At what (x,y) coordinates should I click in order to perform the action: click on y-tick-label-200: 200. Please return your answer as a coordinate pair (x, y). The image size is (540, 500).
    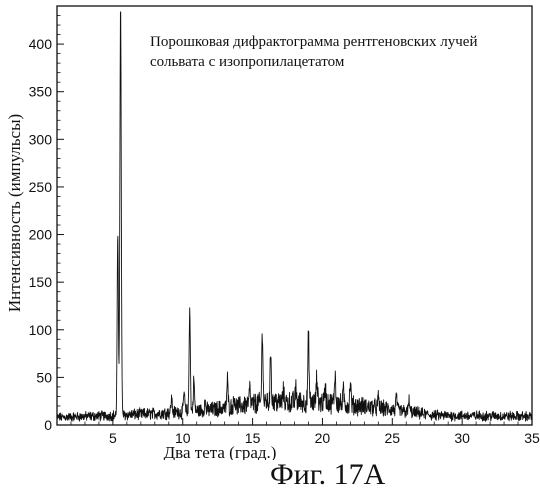
    Looking at the image, I should click on (41, 235).